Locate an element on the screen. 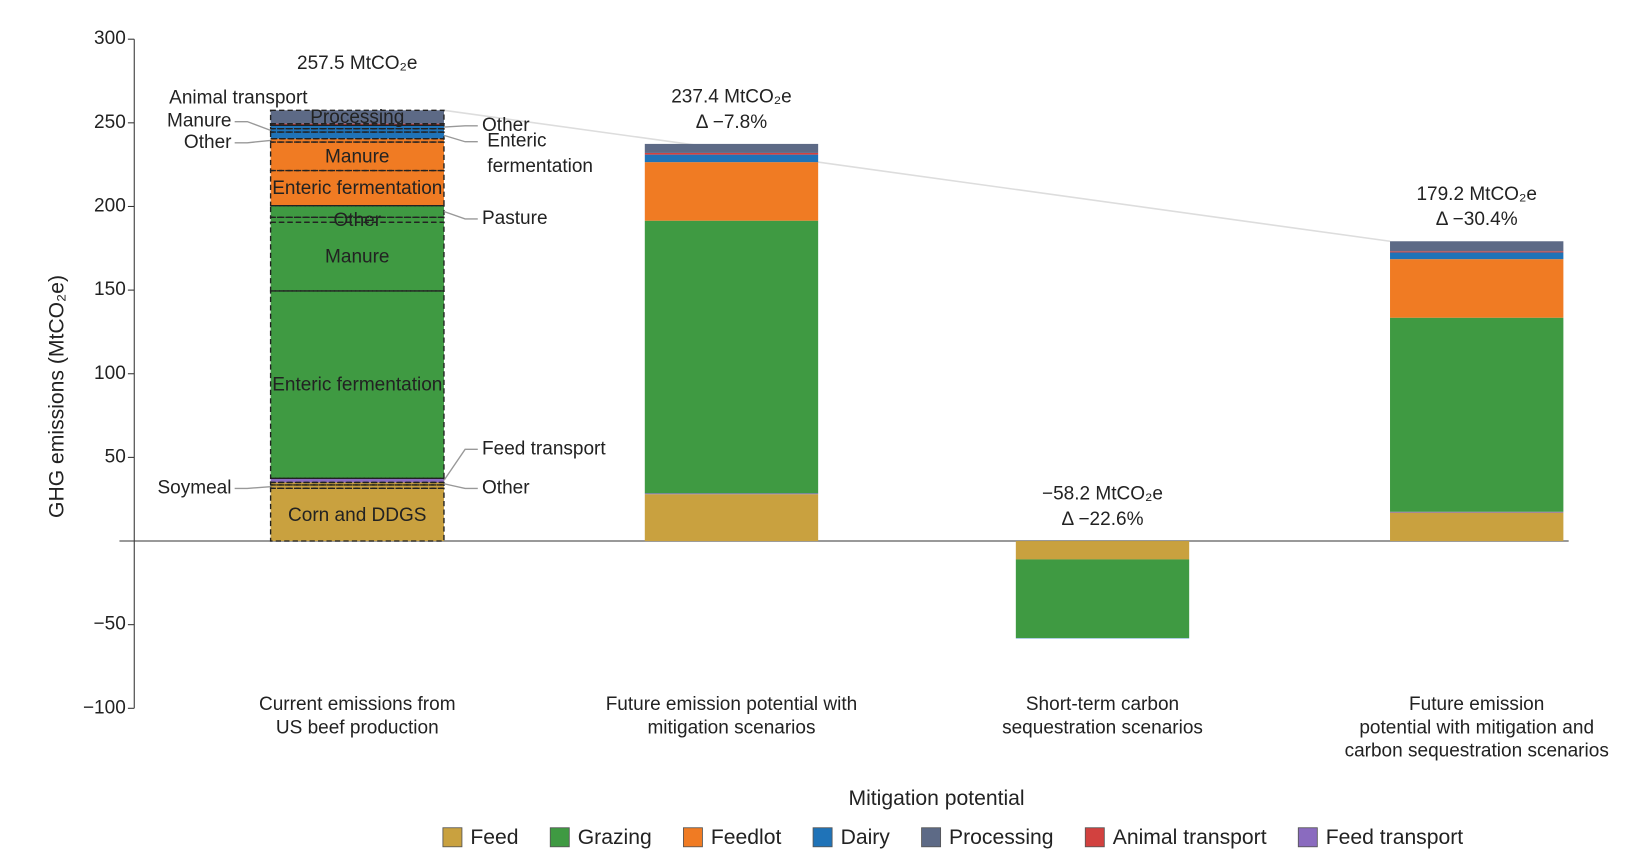 Image resolution: width=1649 pixels, height=868 pixels. trend-line is located at coordinates (917, 176).